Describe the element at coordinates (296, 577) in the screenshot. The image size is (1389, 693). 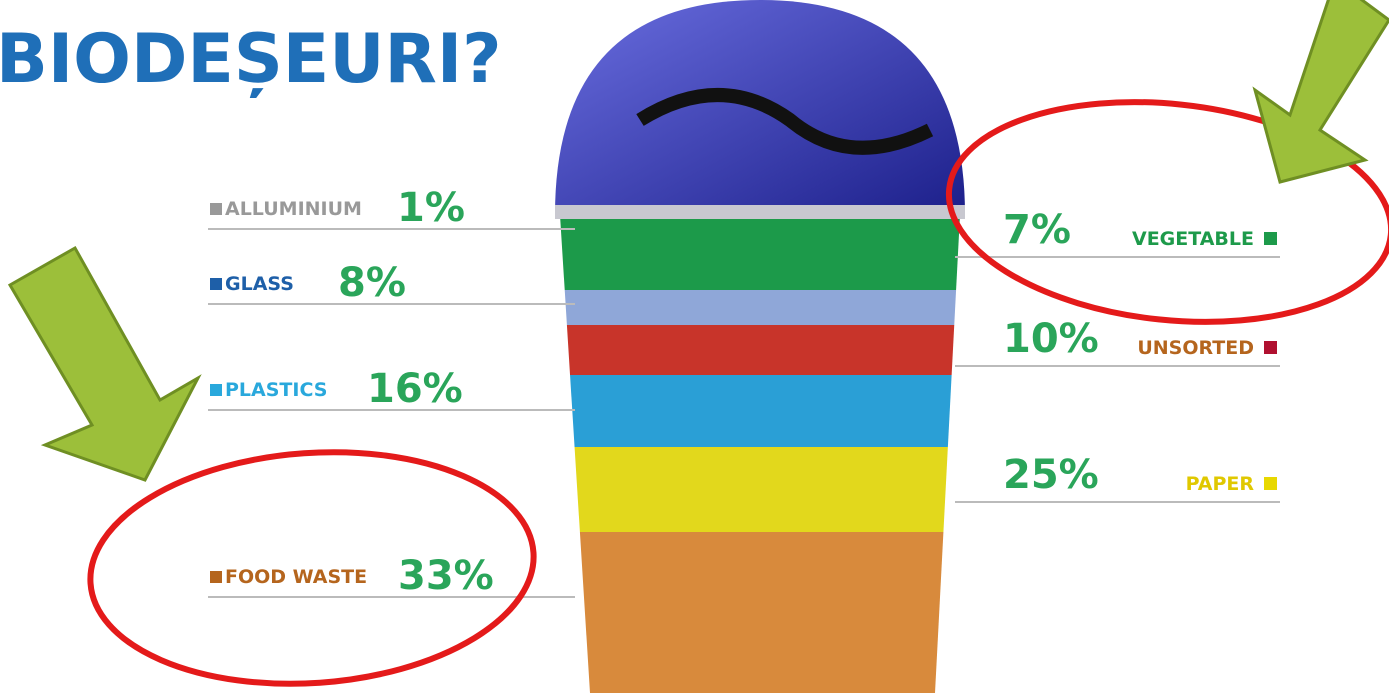
I see `item-name: FOOD WASTE` at that location.